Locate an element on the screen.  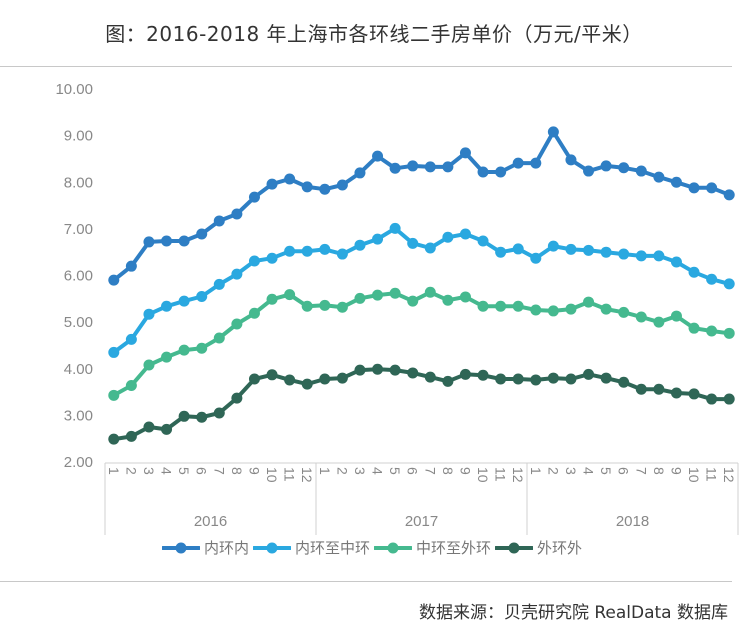
month-tick-label: 4 is located at coordinates (378, 471).